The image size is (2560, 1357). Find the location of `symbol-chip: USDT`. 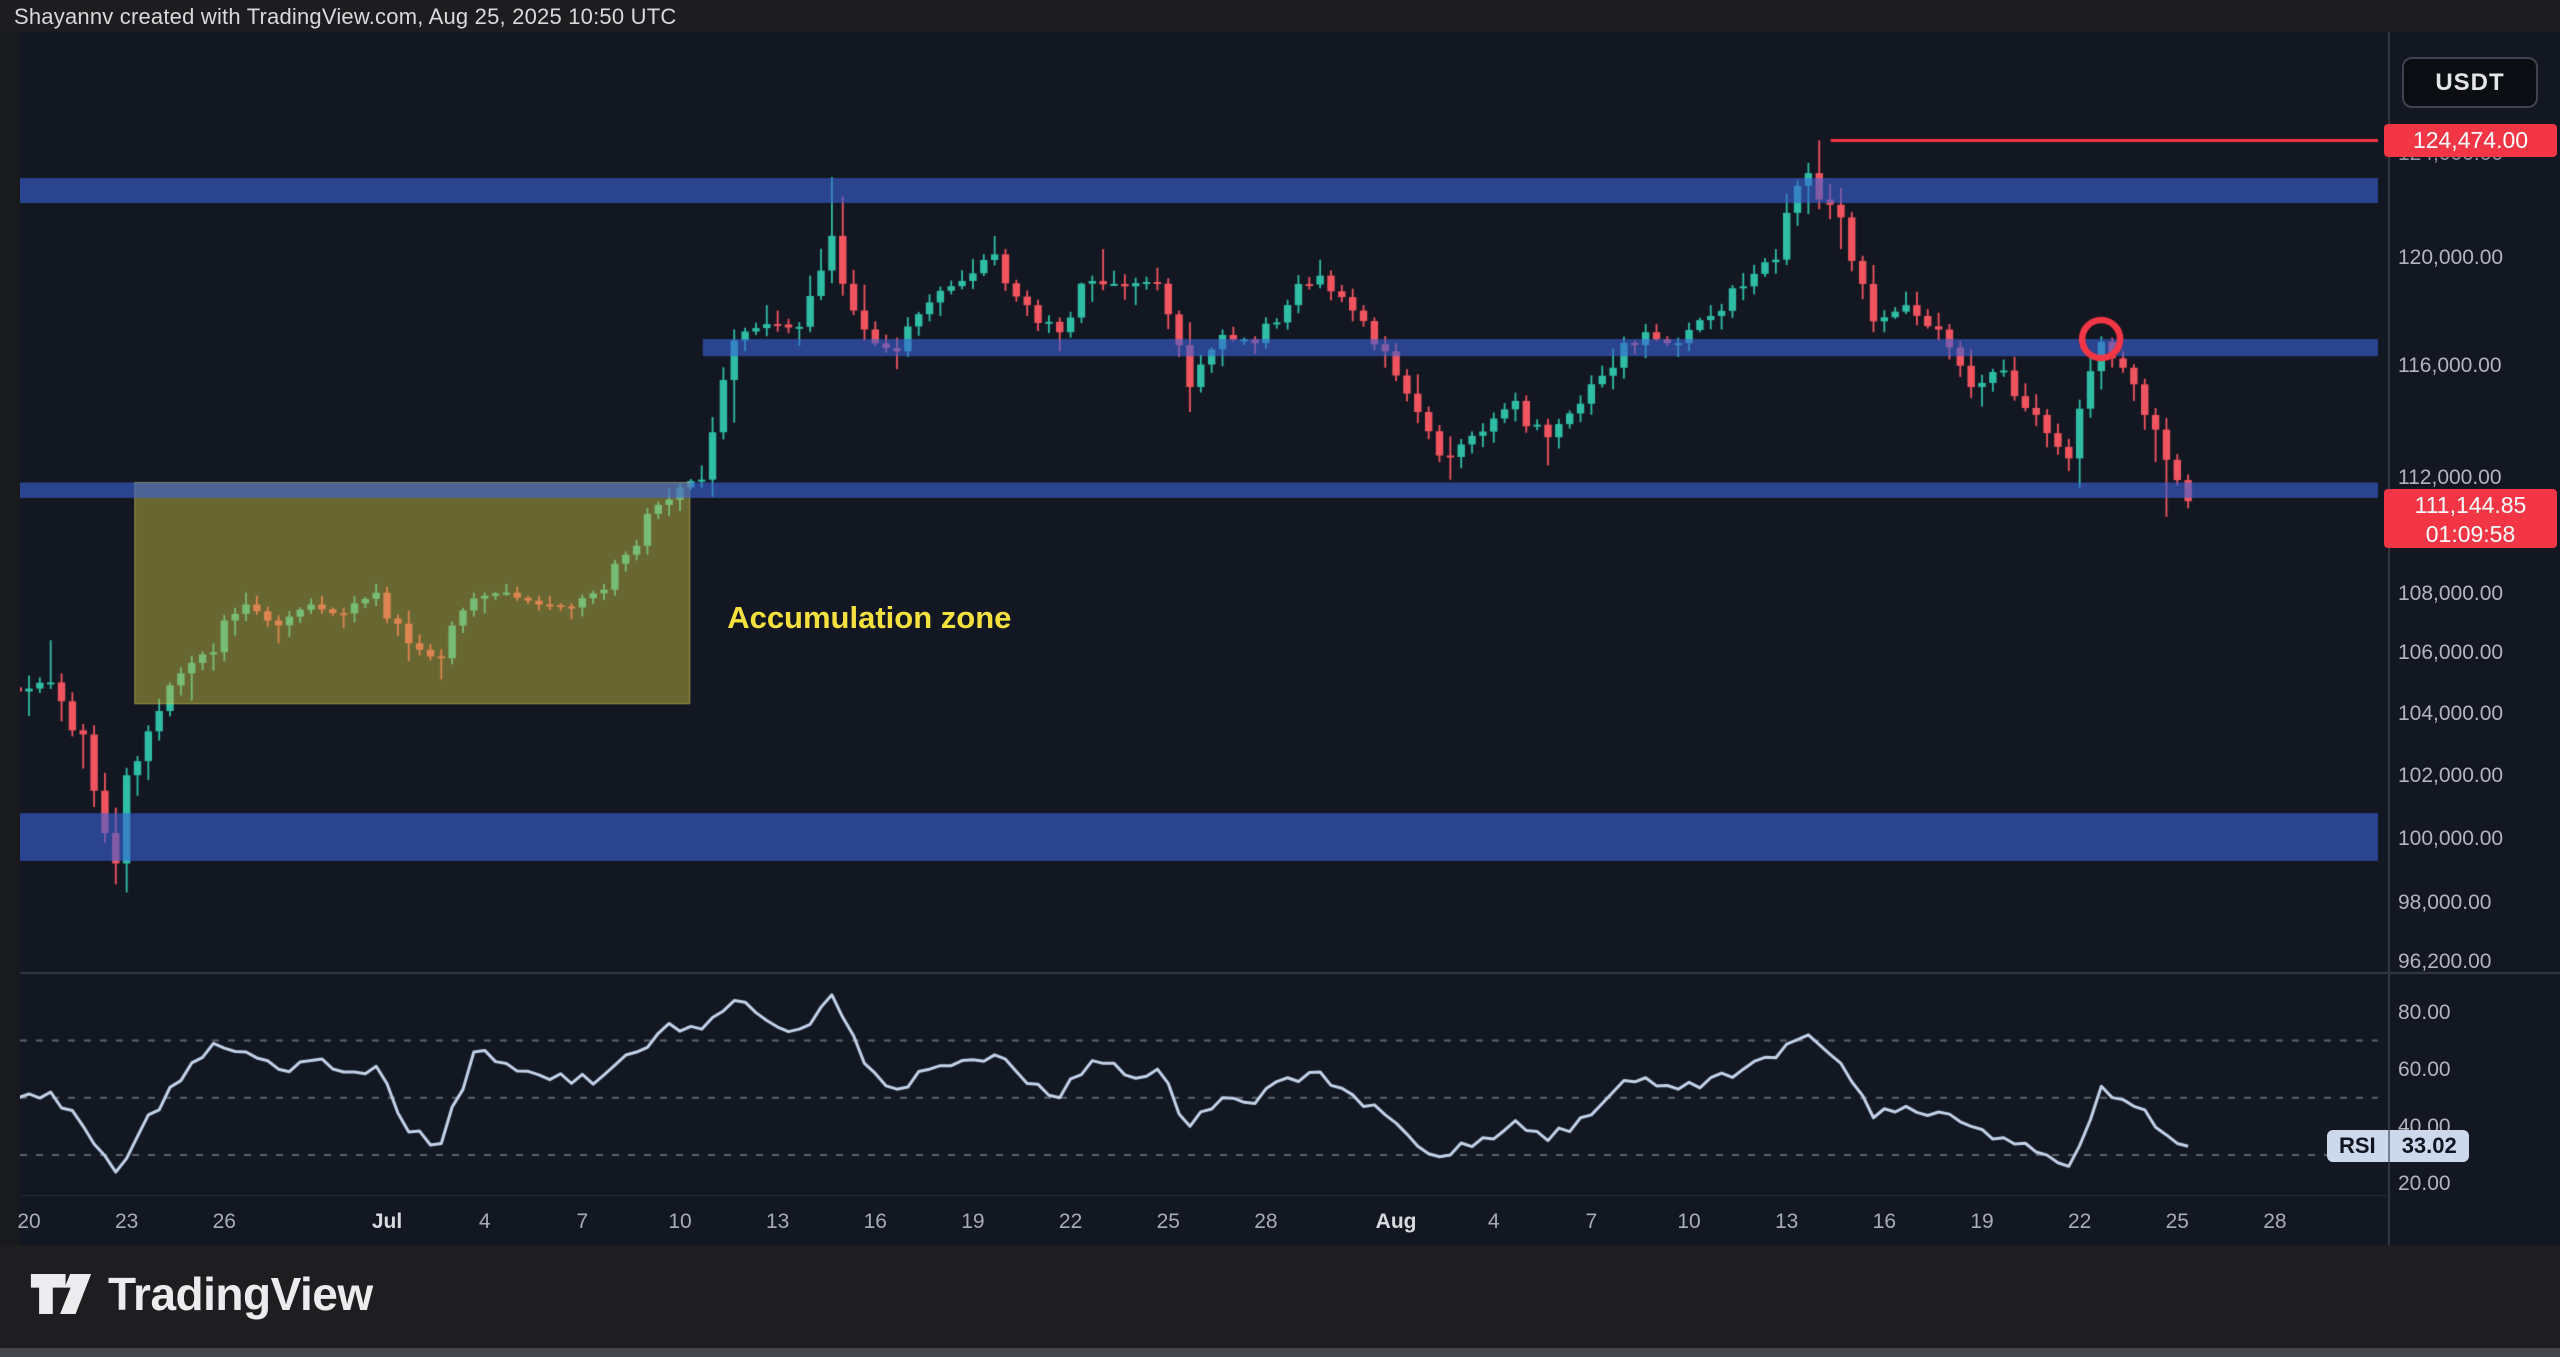

symbol-chip: USDT is located at coordinates (2470, 82).